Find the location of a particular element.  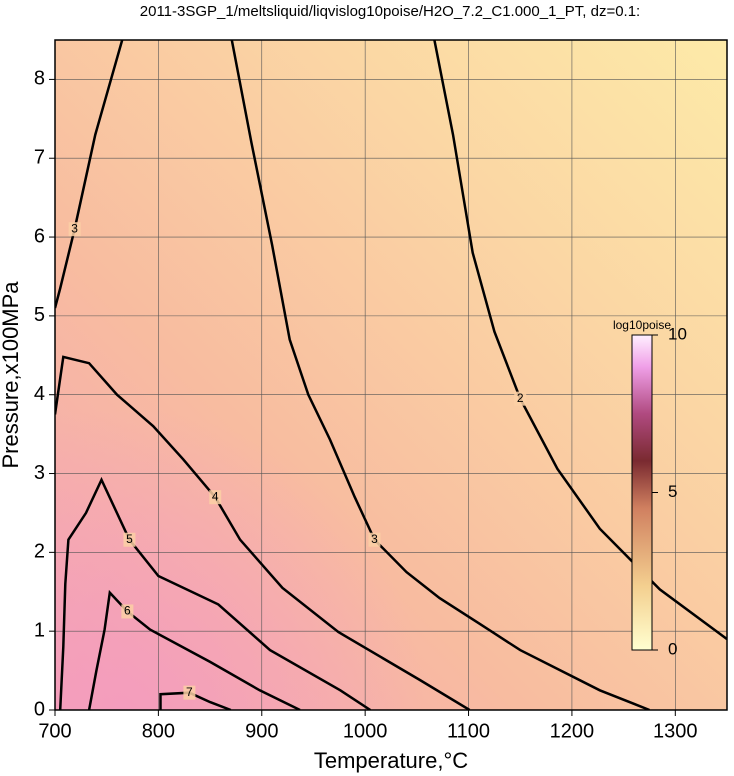

contour-label: 4 is located at coordinates (215, 496).